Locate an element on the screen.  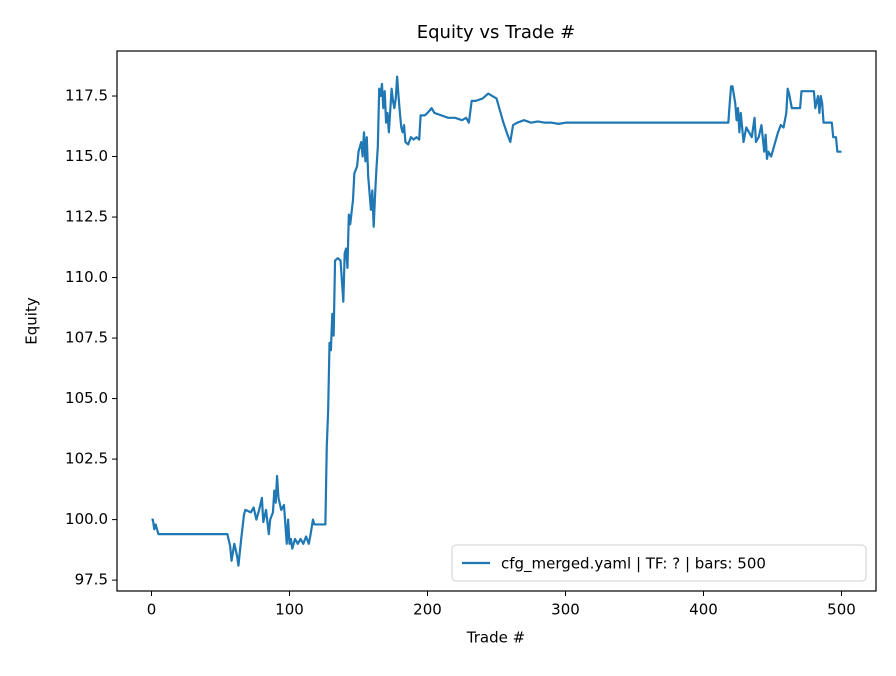
y-tick-label: 100.0 is located at coordinates (86, 519).